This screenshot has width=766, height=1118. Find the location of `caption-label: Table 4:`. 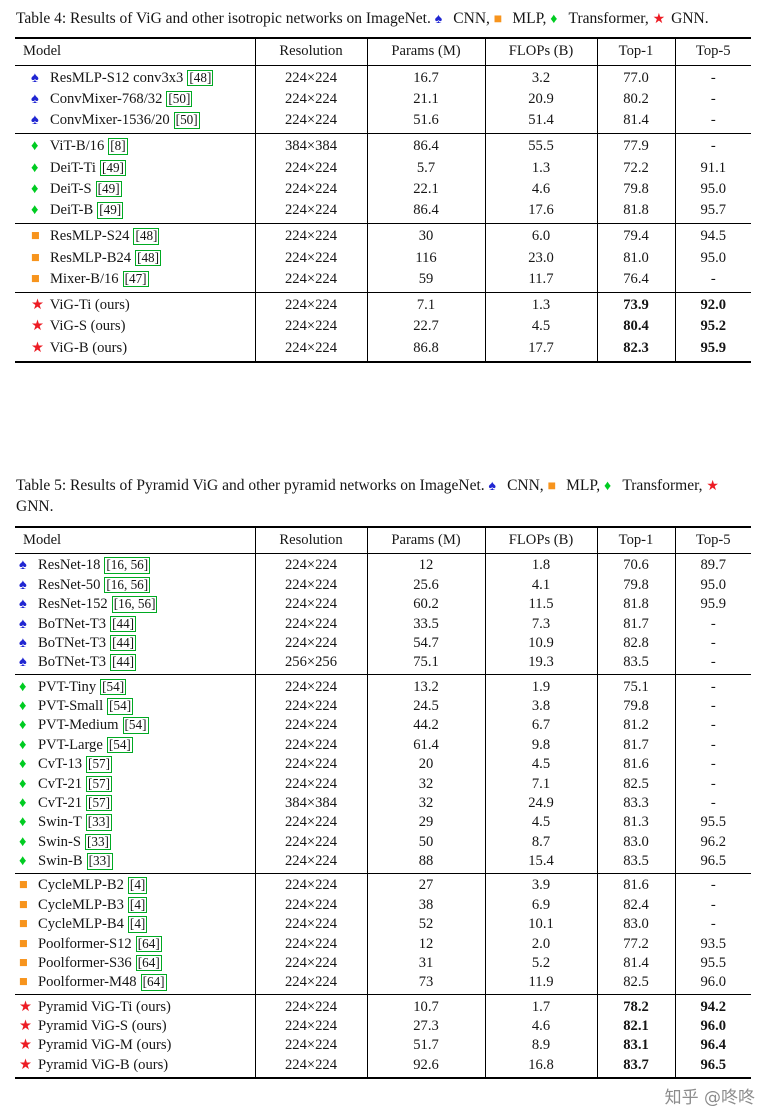

caption-label: Table 4: is located at coordinates (43, 18).